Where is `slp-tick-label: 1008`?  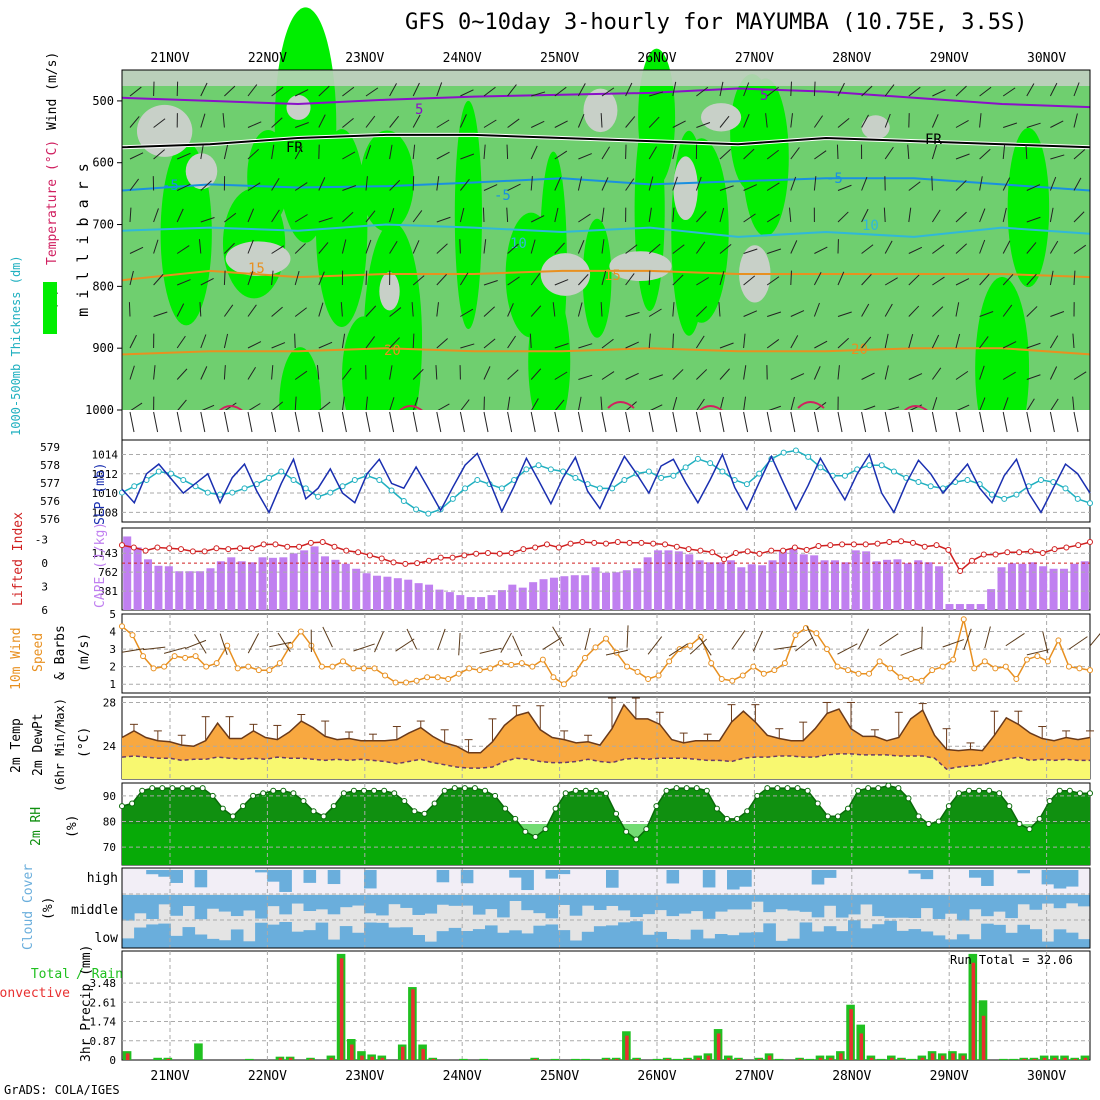
slp-tick-label: 1008 is located at coordinates (105, 512).